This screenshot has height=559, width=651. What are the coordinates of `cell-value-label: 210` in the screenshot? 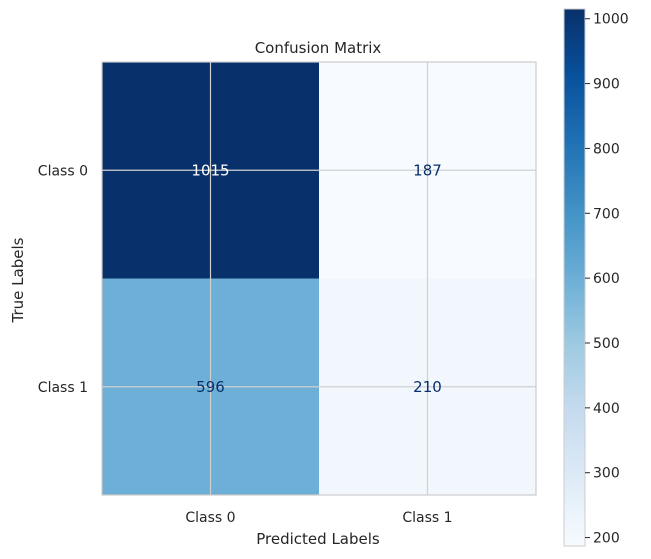 It's located at (427, 387).